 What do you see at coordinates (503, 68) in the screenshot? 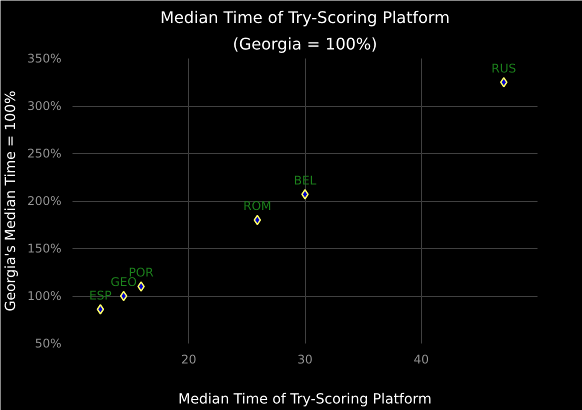
I see `annotation: RUS` at bounding box center [503, 68].